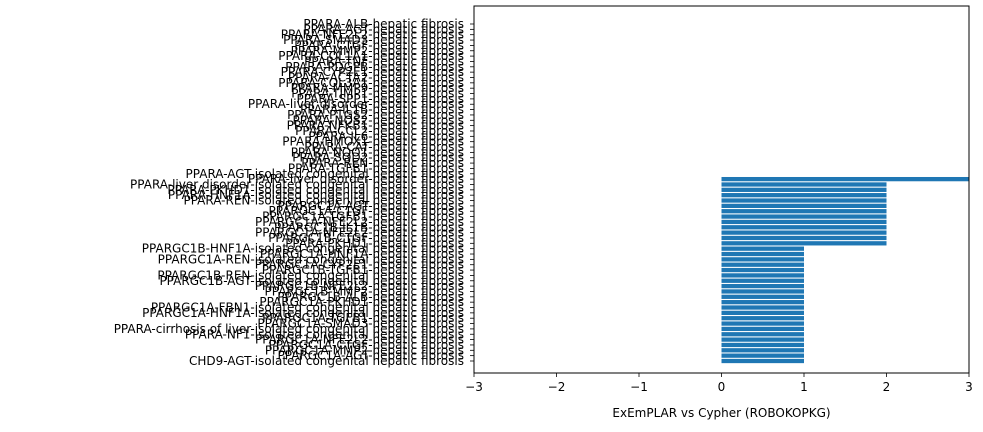 Image resolution: width=983 pixels, height=432 pixels. I want to click on y-tick-label: PPARA-PDGFB-hepatic fibrosis, so click(374, 67).